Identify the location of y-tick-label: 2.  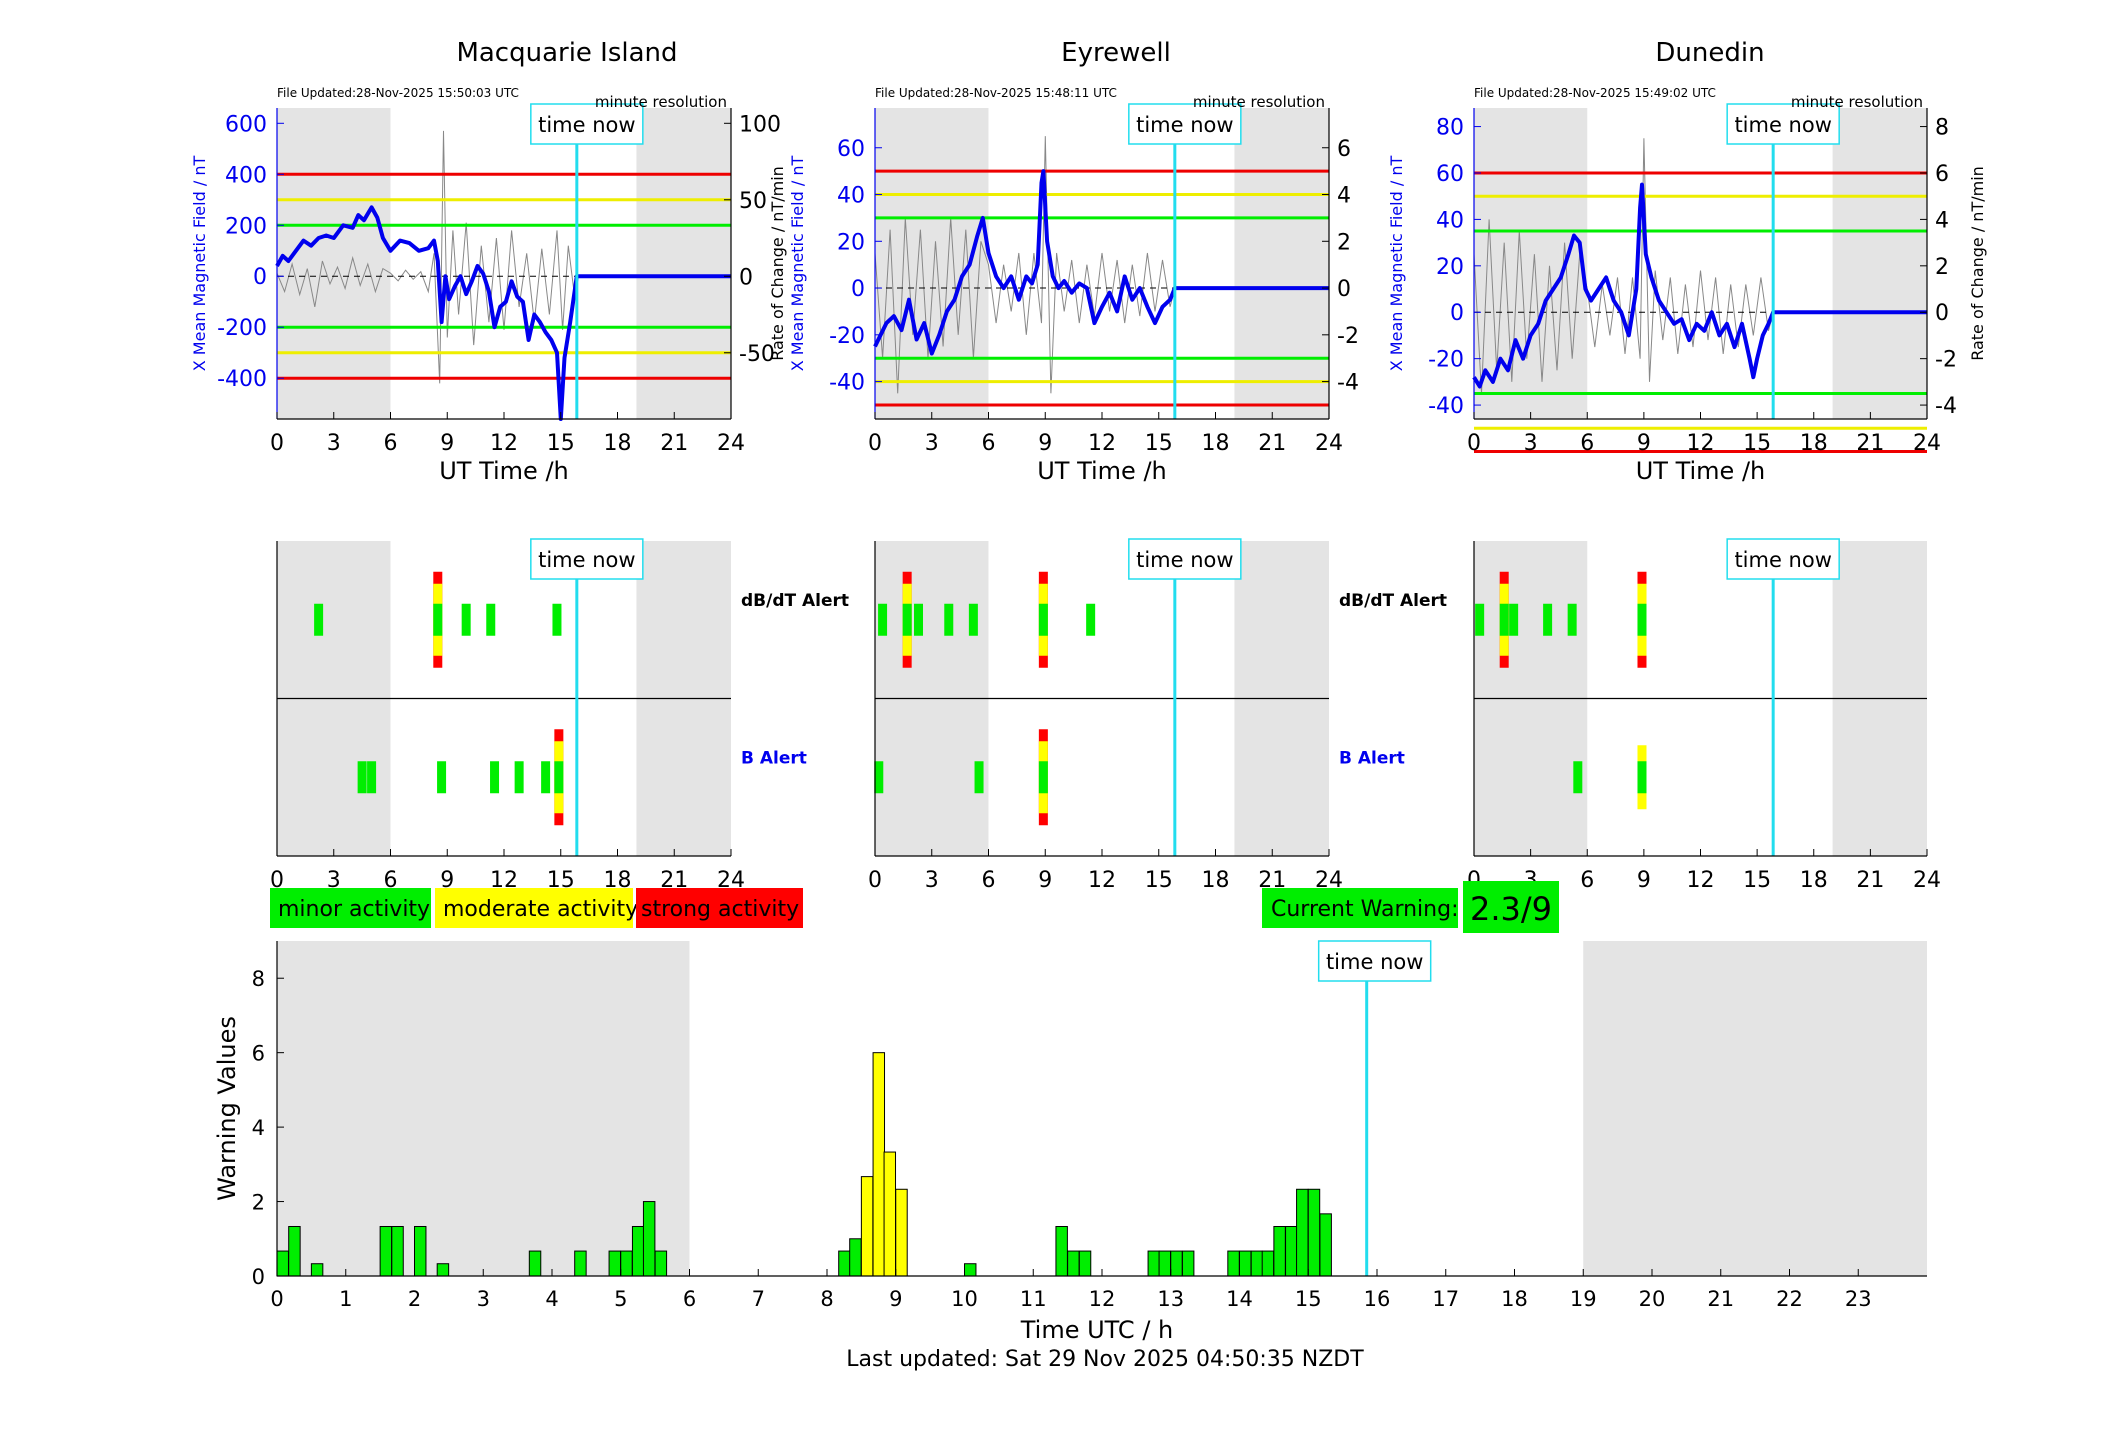
(258, 1203).